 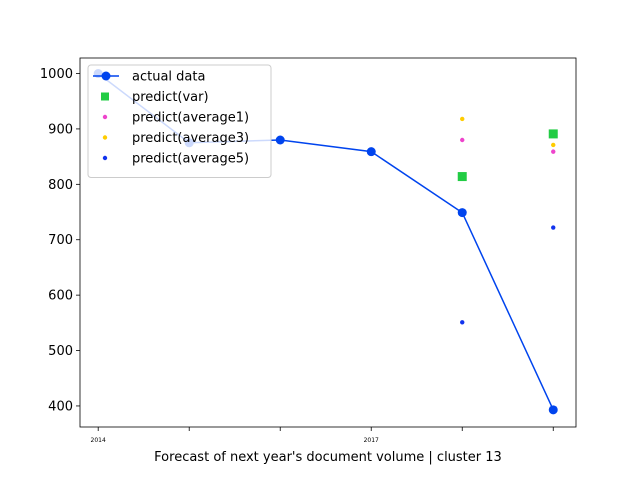 What do you see at coordinates (508, 275) in the screenshot?
I see `series-predict-average5` at bounding box center [508, 275].